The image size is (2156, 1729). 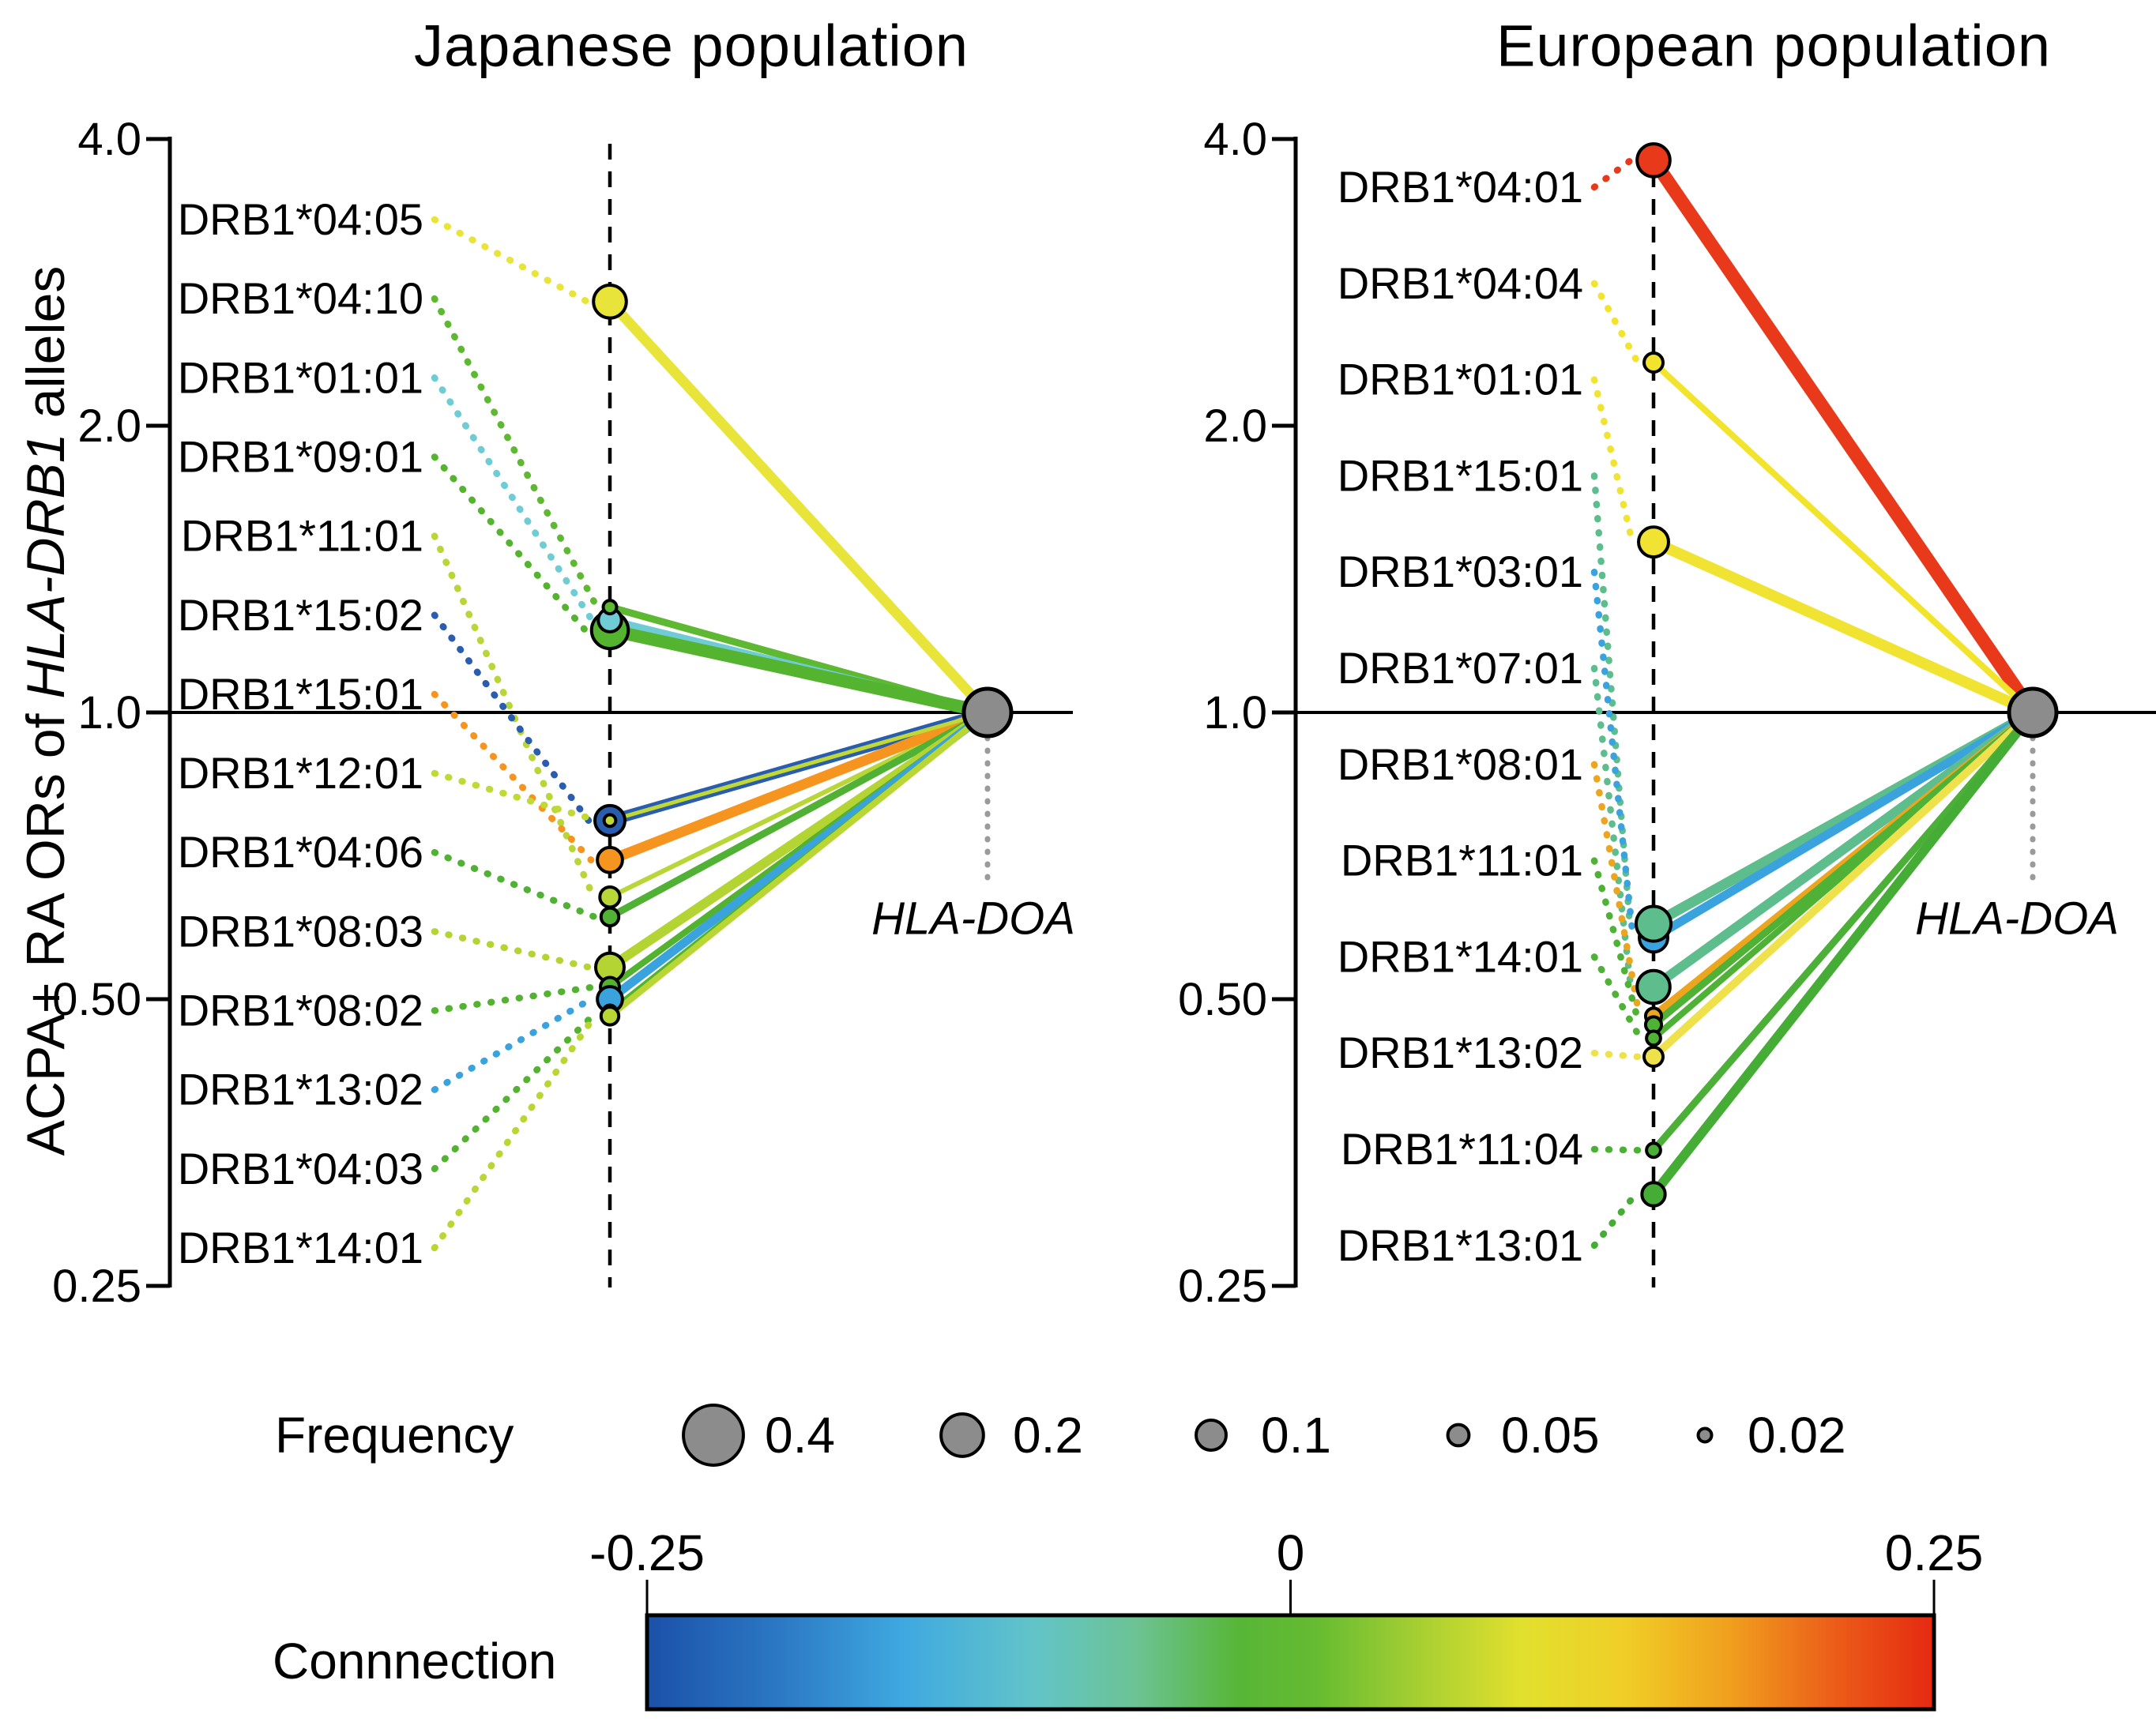 I want to click on allele-label: DRB1*04:04, so click(x=1461, y=283).